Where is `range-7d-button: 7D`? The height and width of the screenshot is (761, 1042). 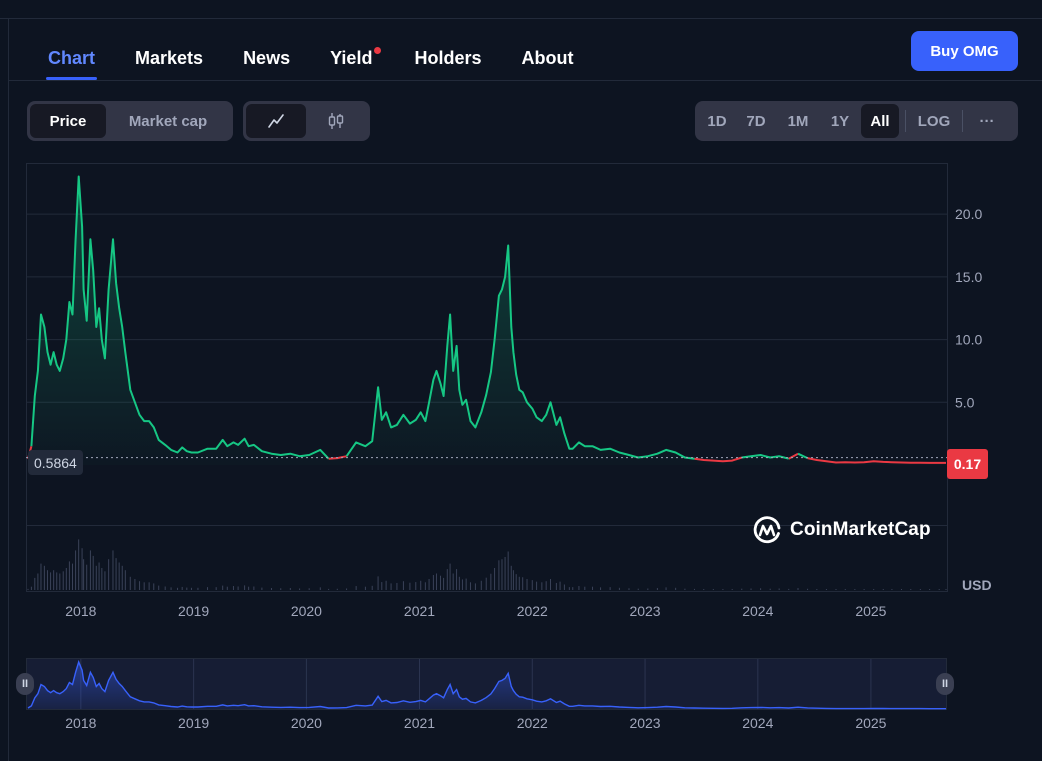 range-7d-button: 7D is located at coordinates (756, 121).